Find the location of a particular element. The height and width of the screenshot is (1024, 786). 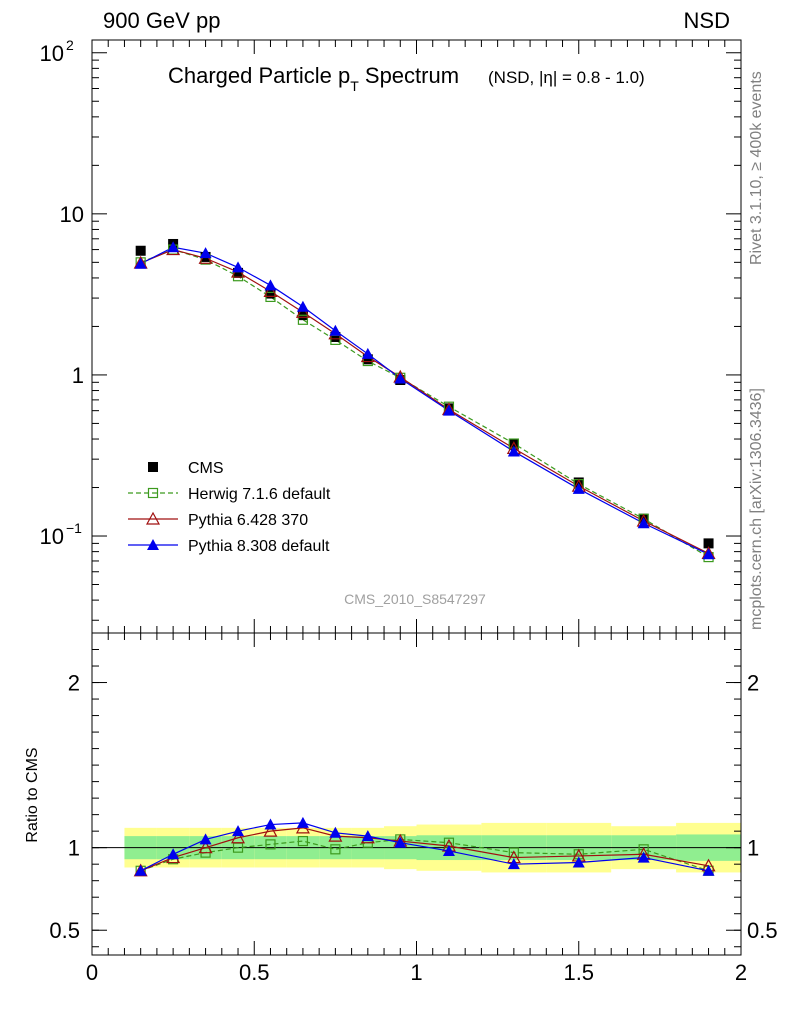

ratio-line-pythia8 is located at coordinates (424, 847).